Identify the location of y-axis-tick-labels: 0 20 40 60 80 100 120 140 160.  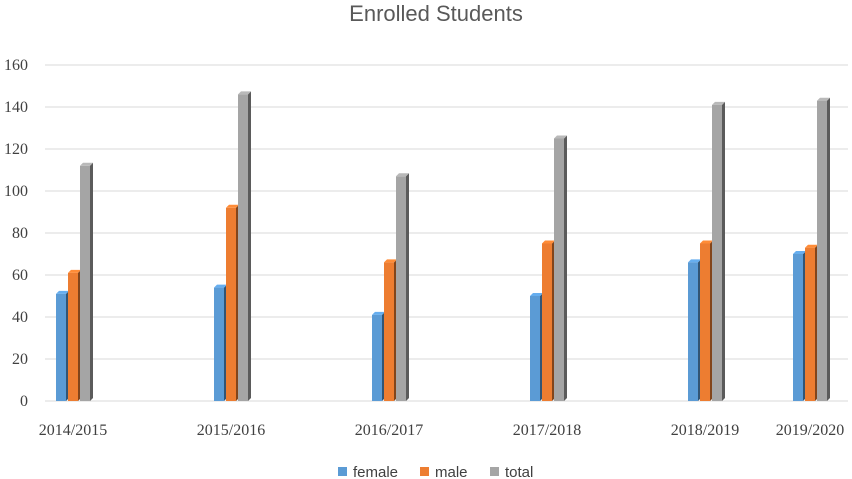
(16, 233).